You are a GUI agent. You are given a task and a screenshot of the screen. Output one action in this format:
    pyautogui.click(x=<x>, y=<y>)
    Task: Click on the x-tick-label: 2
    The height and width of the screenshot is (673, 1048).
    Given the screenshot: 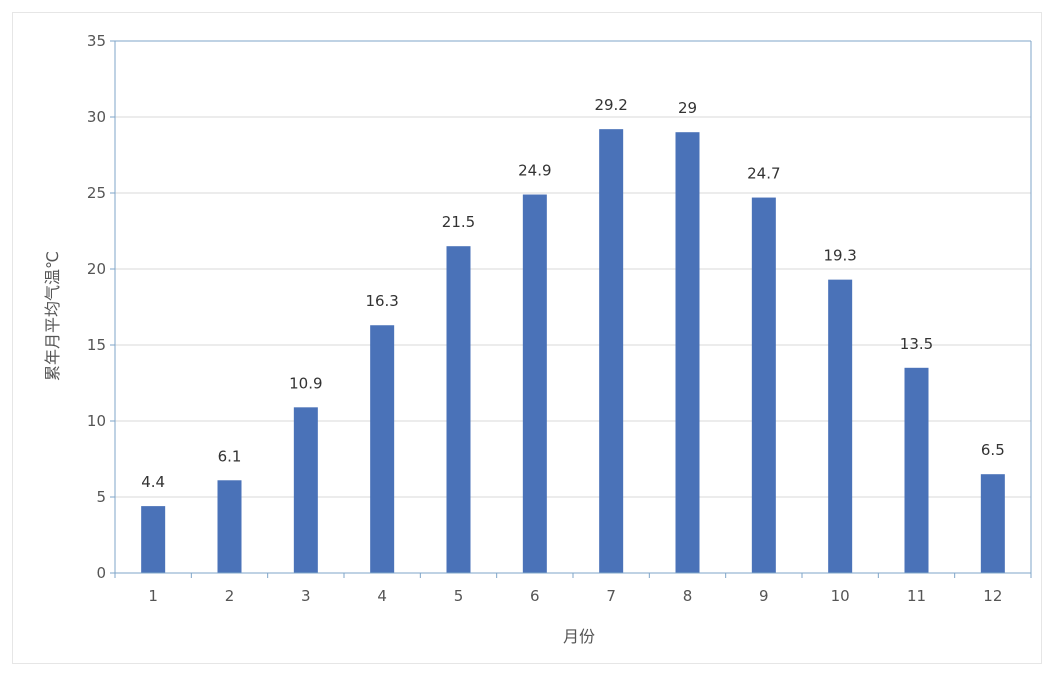 What is the action you would take?
    pyautogui.click(x=230, y=596)
    